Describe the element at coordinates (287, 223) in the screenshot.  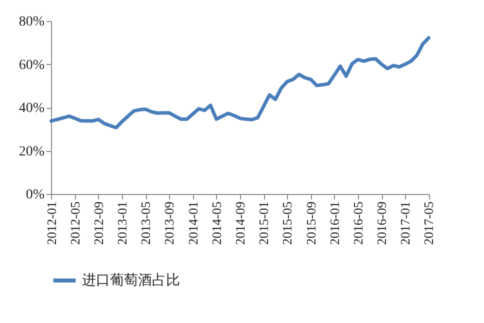
I see `x-tick-label: 2015-05` at that location.